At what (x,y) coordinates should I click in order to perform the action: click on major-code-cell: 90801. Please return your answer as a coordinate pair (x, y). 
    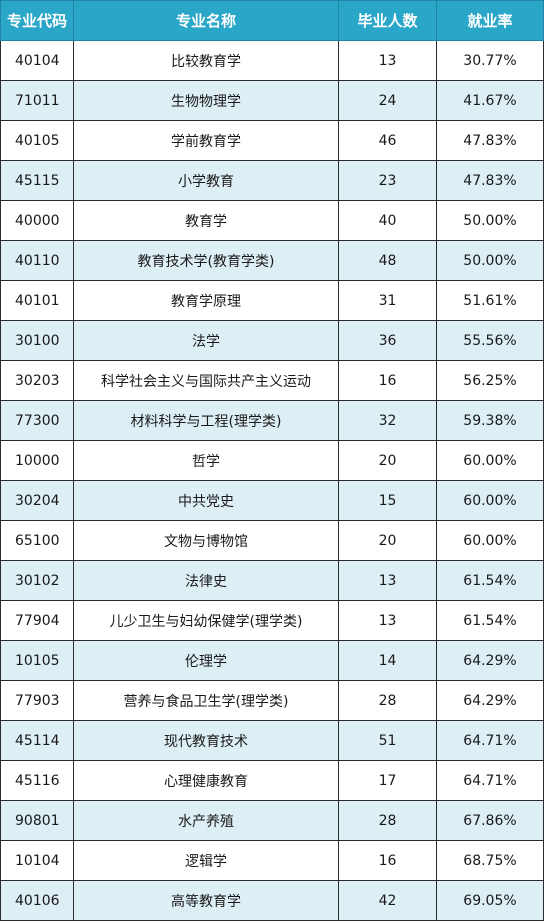
    Looking at the image, I should click on (37, 820).